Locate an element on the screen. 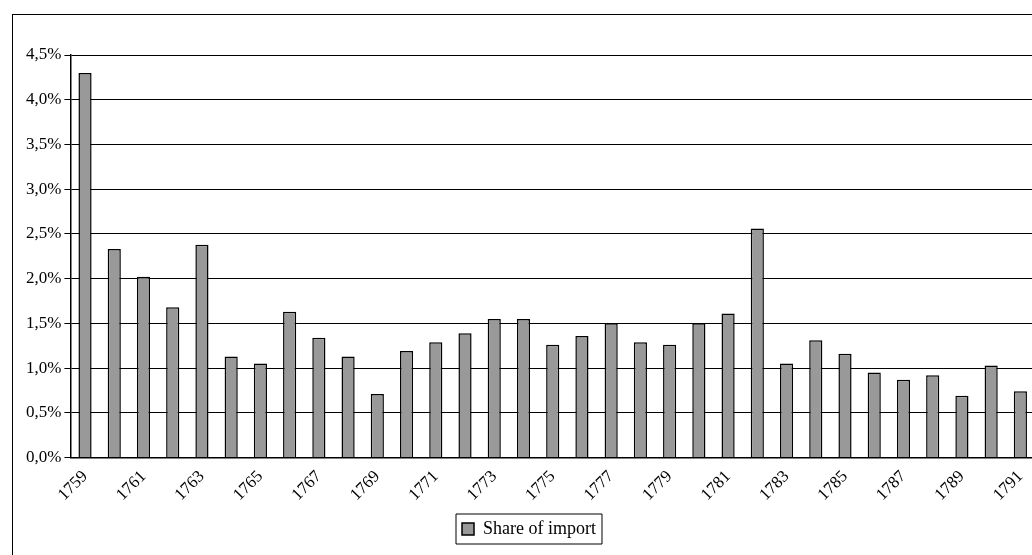 This screenshot has height=555, width=1032. y-tick-label: 3,5% is located at coordinates (43, 143).